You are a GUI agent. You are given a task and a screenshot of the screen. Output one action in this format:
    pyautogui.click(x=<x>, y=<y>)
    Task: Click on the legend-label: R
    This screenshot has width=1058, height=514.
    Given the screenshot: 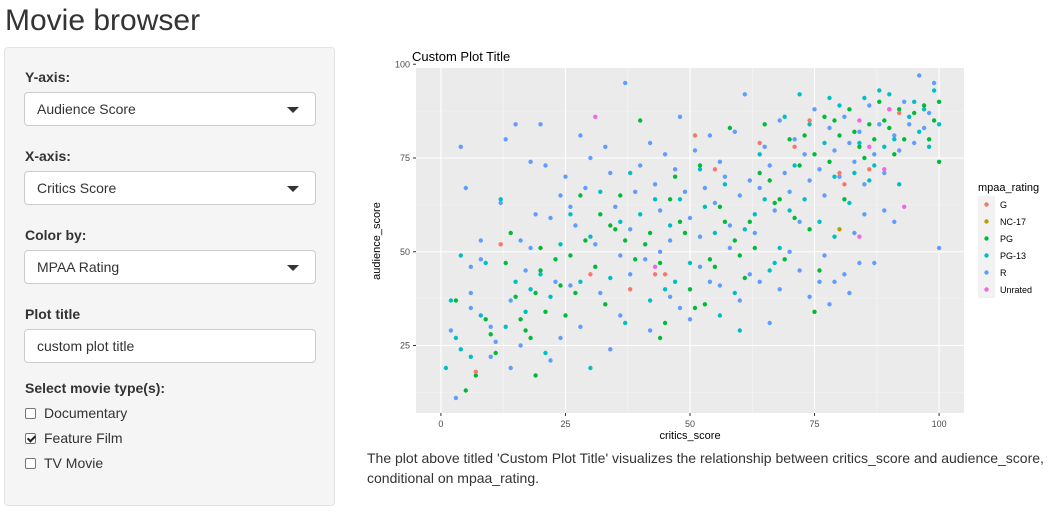 What is the action you would take?
    pyautogui.click(x=1003, y=273)
    